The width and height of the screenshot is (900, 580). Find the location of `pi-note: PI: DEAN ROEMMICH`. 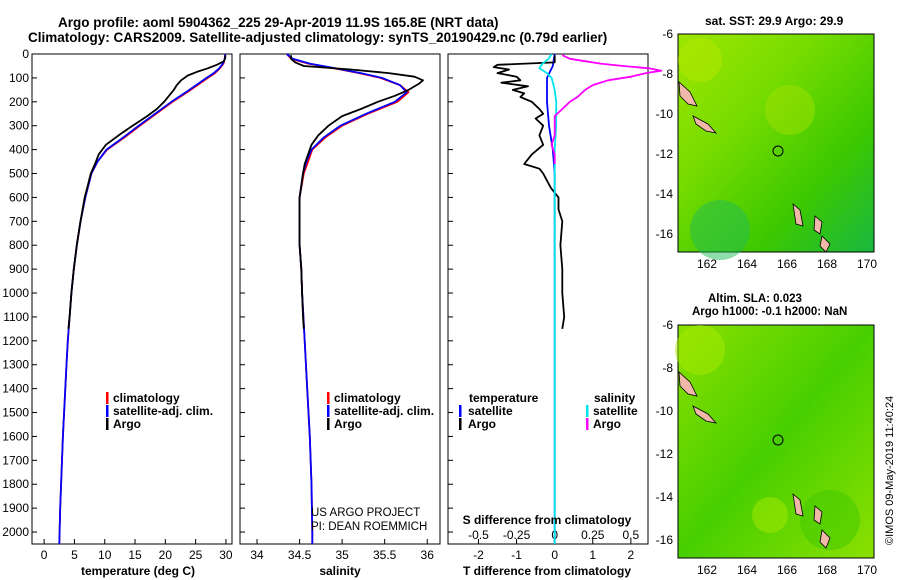

pi-note: PI: DEAN ROEMMICH is located at coordinates (369, 527).